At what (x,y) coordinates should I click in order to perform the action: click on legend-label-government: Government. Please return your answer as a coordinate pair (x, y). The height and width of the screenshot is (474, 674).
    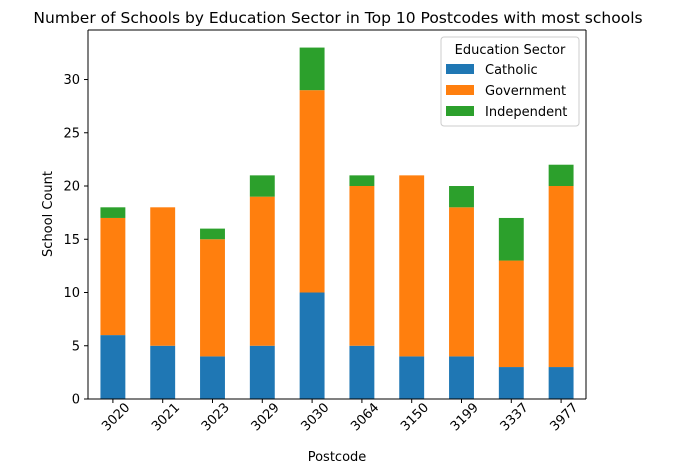
    Looking at the image, I should click on (525, 91).